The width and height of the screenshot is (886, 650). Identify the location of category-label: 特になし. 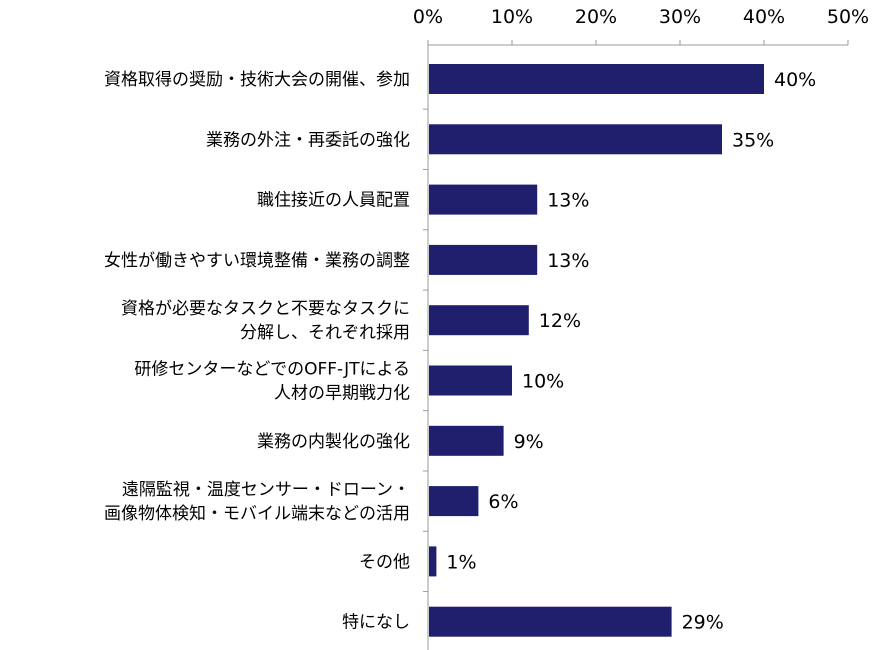
(376, 623).